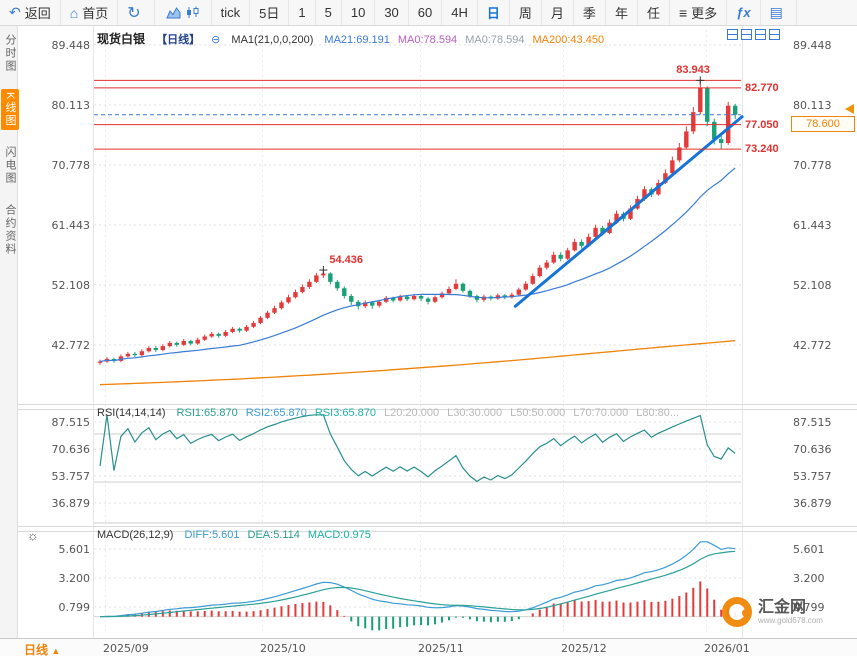 This screenshot has width=857, height=656. I want to click on more-button: ≡ 更多, so click(699, 12).